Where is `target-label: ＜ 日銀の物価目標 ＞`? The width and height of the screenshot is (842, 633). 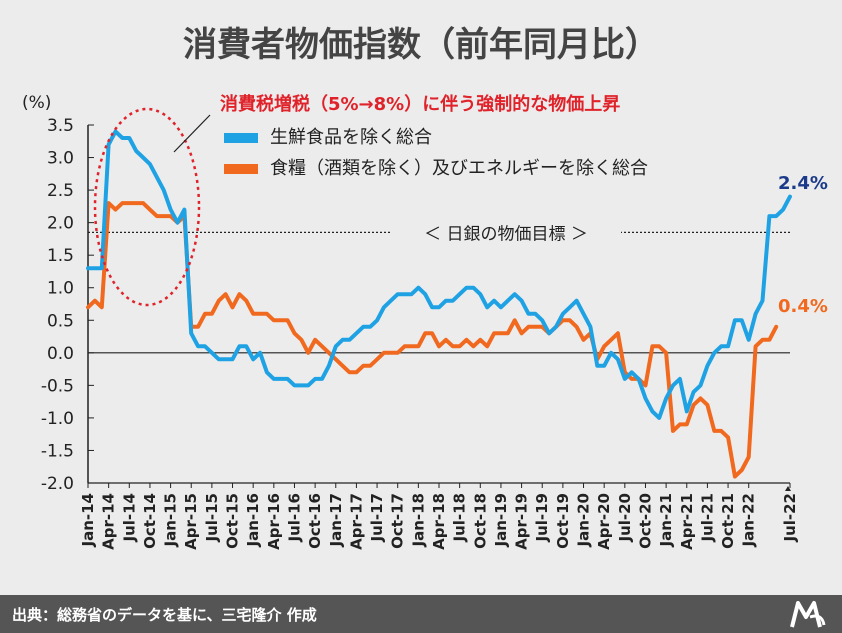
target-label: ＜ 日銀の物価目標 ＞ is located at coordinates (506, 234).